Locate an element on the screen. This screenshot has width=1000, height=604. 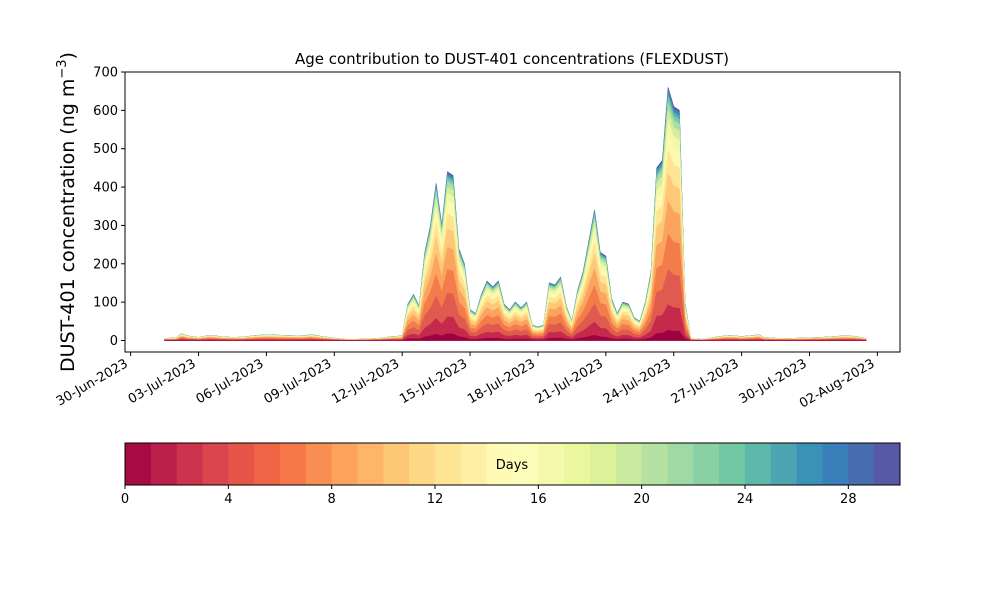
y-tick-label: 200 is located at coordinates (105, 264).